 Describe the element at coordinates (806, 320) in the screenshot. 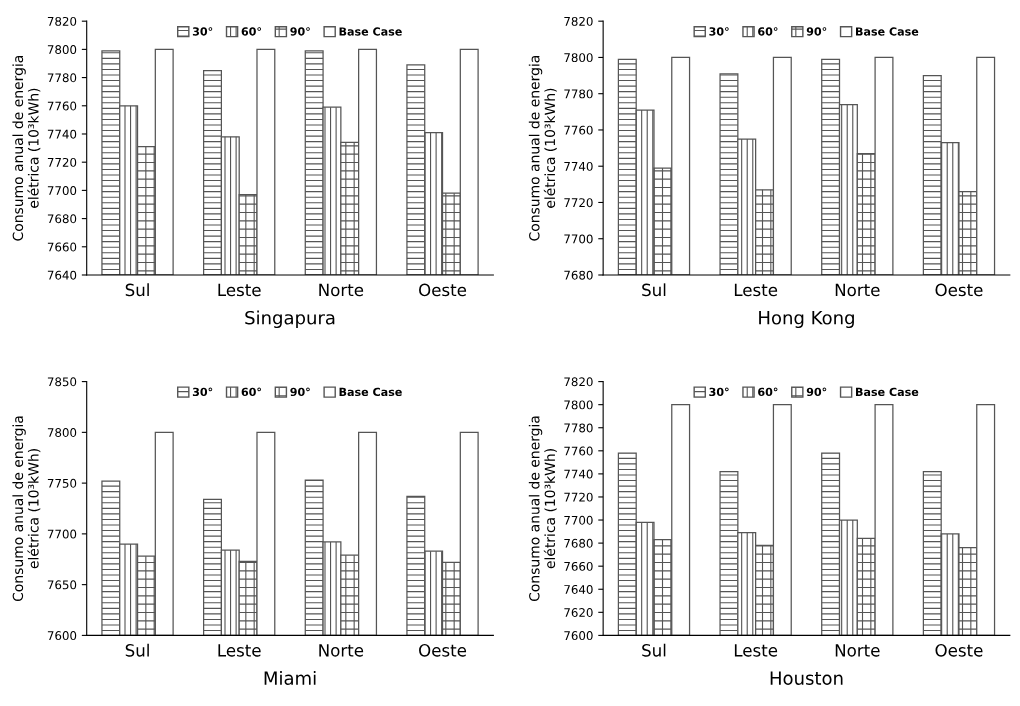

I see `x-axis-title: Hong Kong` at that location.